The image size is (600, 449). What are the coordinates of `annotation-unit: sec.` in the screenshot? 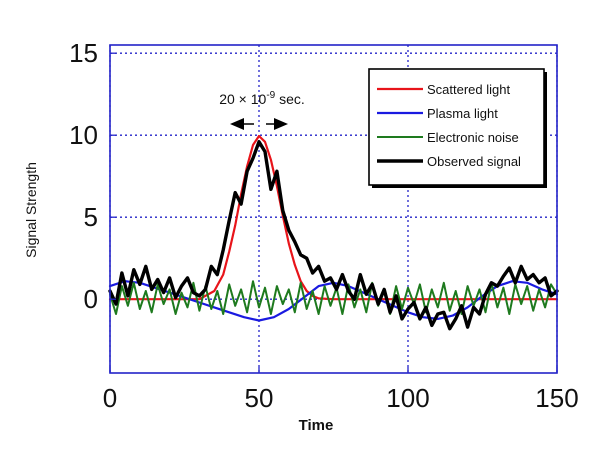 It's located at (290, 99).